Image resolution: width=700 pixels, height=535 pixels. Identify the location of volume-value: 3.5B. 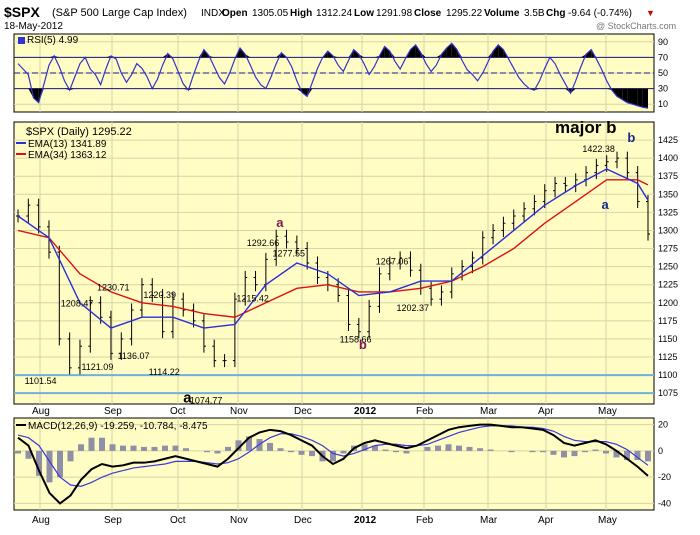
(534, 13).